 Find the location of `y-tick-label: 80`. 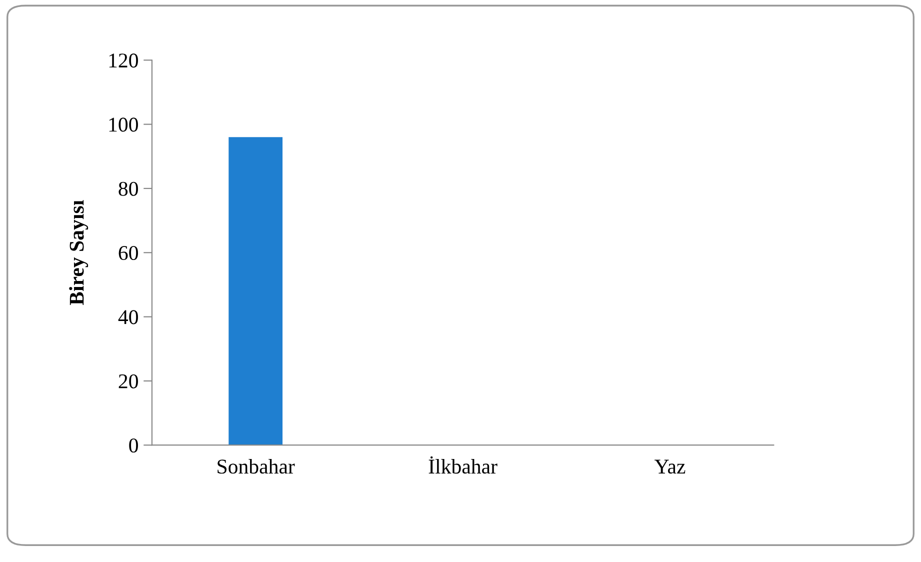

y-tick-label: 80 is located at coordinates (128, 189).